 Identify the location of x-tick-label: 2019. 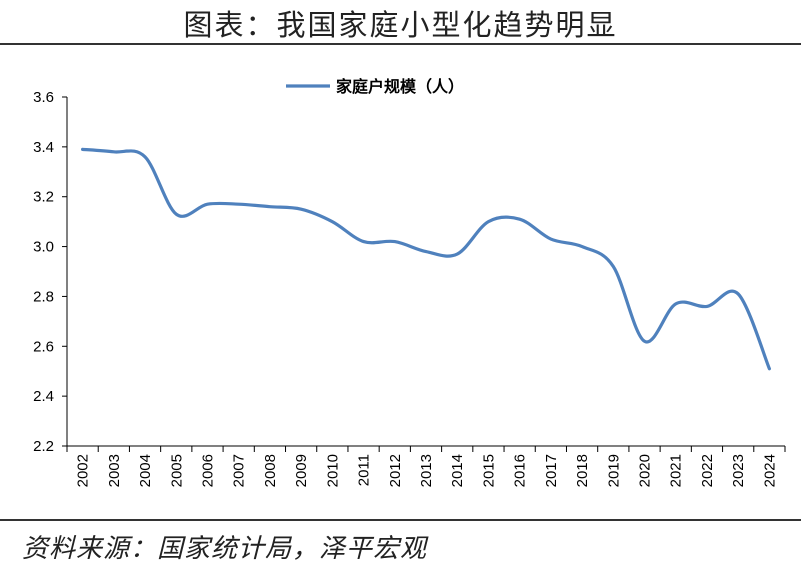
(613, 470).